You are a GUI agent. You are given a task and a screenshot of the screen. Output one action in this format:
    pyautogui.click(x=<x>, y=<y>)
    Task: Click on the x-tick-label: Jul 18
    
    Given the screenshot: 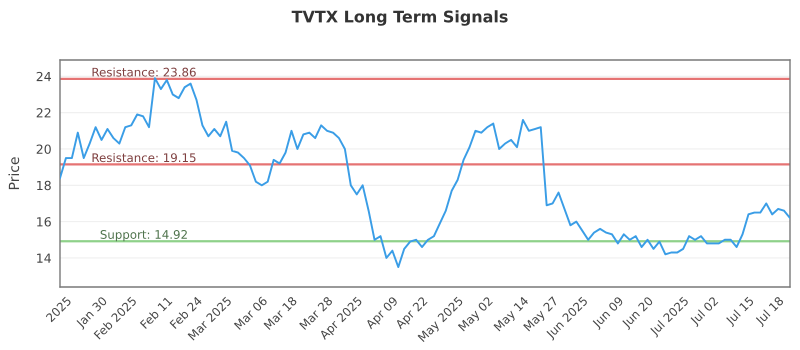 What is the action you would take?
    pyautogui.click(x=770, y=312)
    